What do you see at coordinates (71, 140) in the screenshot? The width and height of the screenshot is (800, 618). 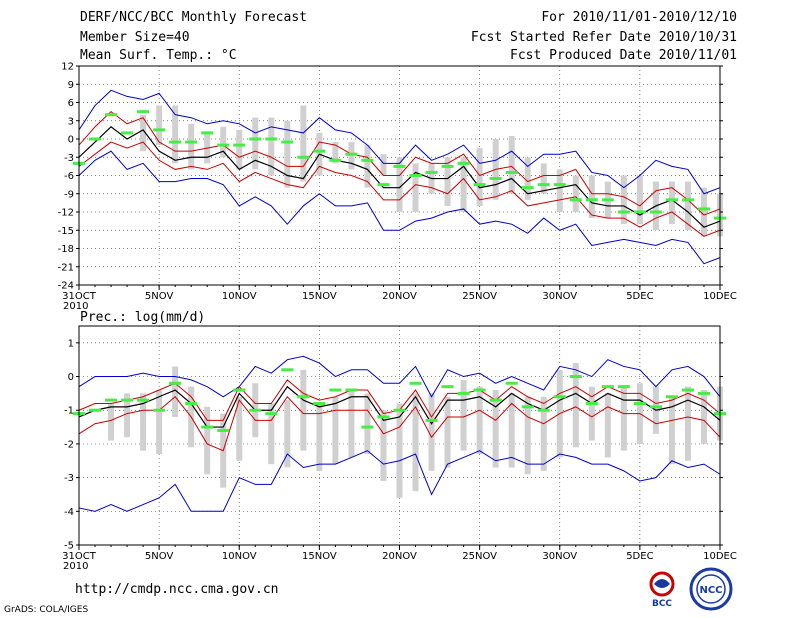 I see `y-tick-label: 0` at bounding box center [71, 140].